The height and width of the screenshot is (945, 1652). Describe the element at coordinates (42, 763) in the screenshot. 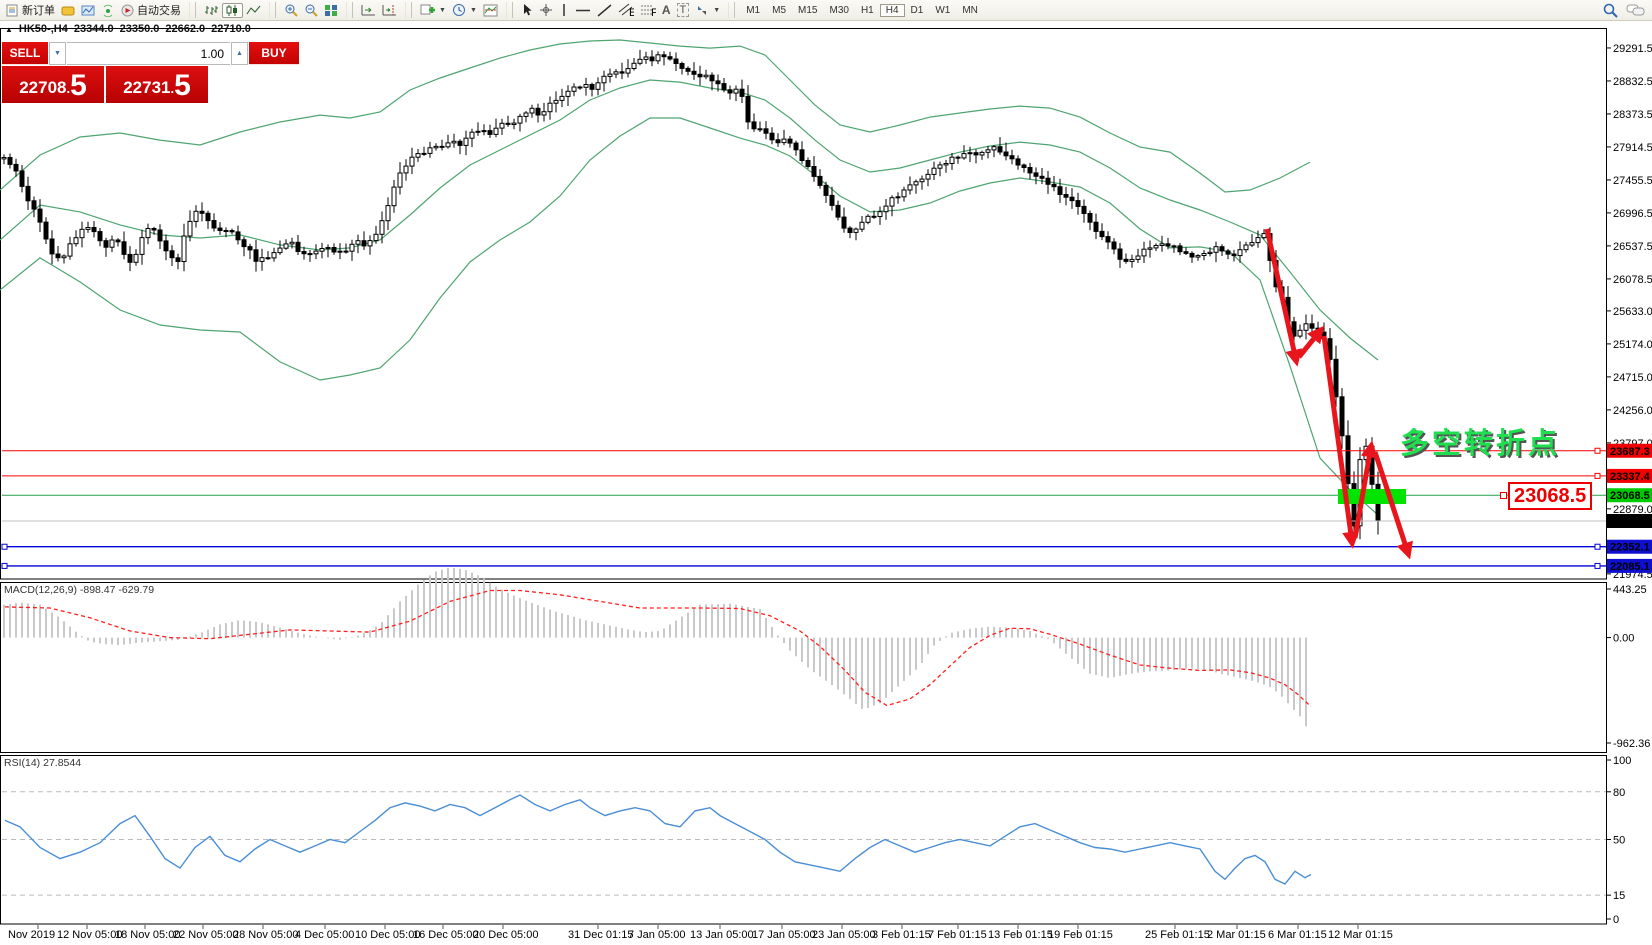

I see `rsi-indicator-label: RSI(14) 27.8544` at that location.